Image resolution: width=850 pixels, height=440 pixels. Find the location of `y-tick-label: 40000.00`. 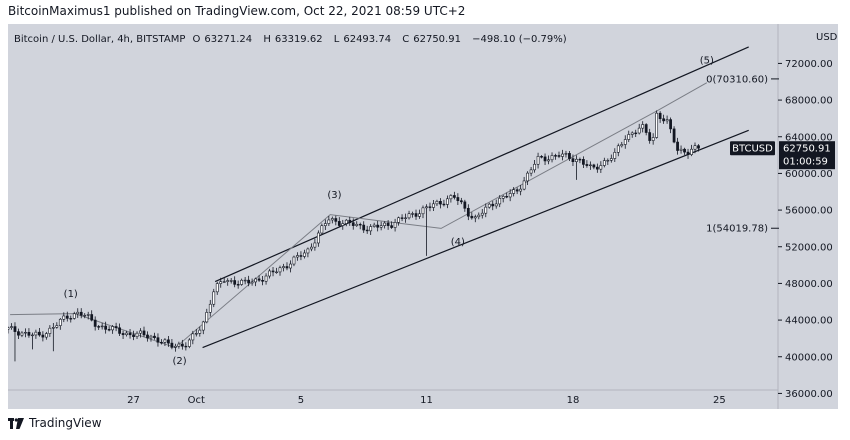

y-tick-label: 40000.00 is located at coordinates (809, 357).